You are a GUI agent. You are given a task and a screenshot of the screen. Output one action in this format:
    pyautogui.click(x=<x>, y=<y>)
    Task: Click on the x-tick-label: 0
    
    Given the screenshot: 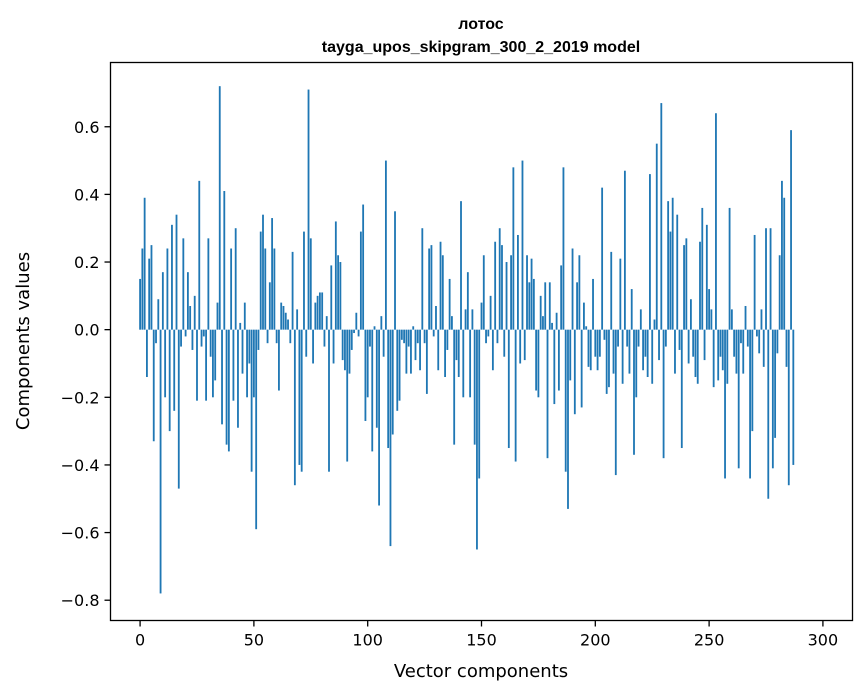 What is the action you would take?
    pyautogui.click(x=140, y=640)
    